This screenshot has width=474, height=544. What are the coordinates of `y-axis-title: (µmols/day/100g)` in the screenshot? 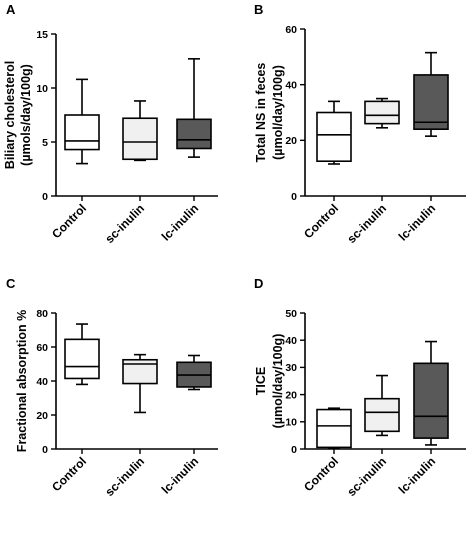 It's located at (26, 115).